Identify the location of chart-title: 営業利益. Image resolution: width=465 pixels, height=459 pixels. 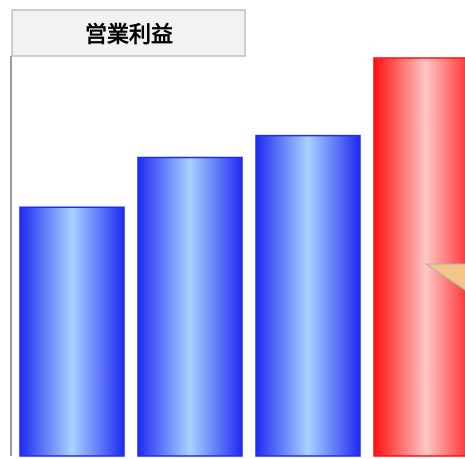
(129, 35).